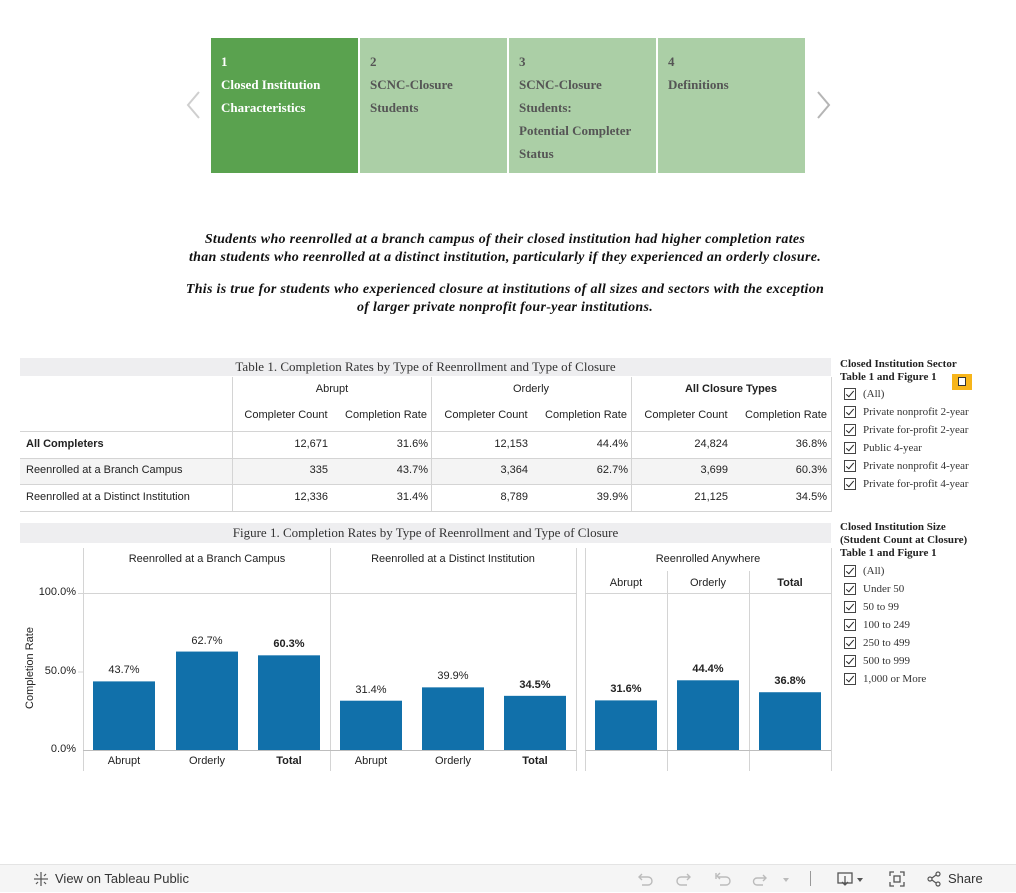 This screenshot has height=893, width=1016. What do you see at coordinates (575, 130) in the screenshot?
I see `tab-label-line: Potential Completer` at bounding box center [575, 130].